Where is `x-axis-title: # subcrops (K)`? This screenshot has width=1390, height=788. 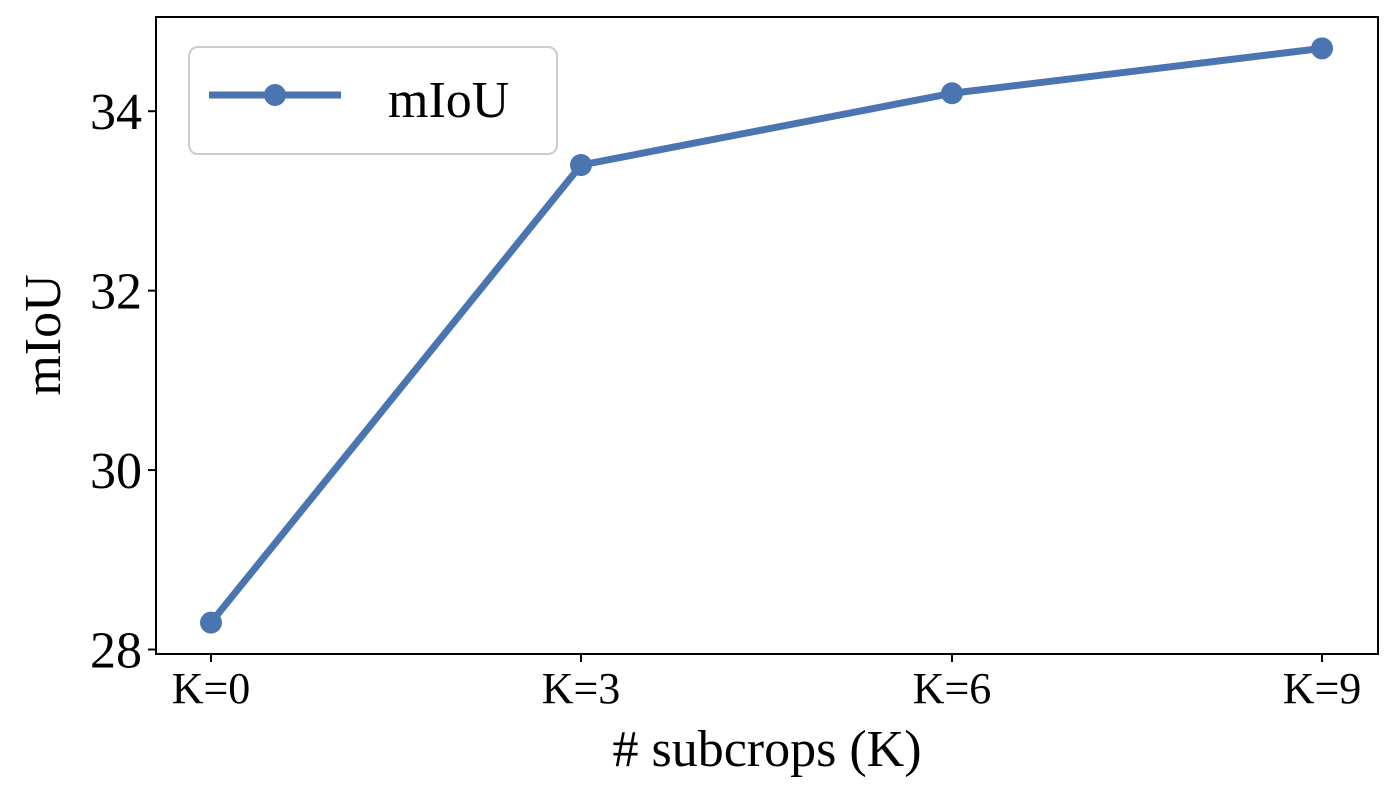
x-axis-title: # subcrops (K) is located at coordinates (766, 749).